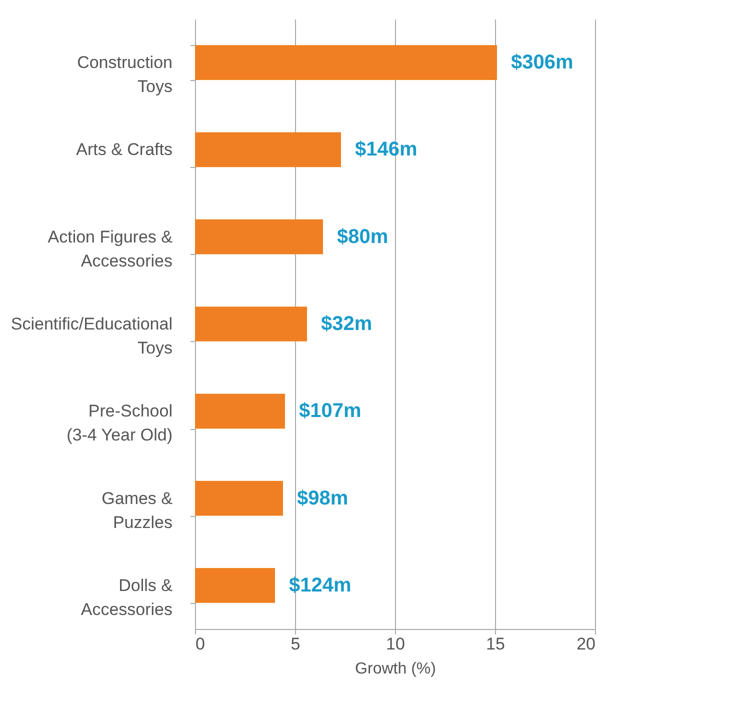 The width and height of the screenshot is (731, 715). What do you see at coordinates (295, 644) in the screenshot?
I see `x-tick-label: 5` at bounding box center [295, 644].